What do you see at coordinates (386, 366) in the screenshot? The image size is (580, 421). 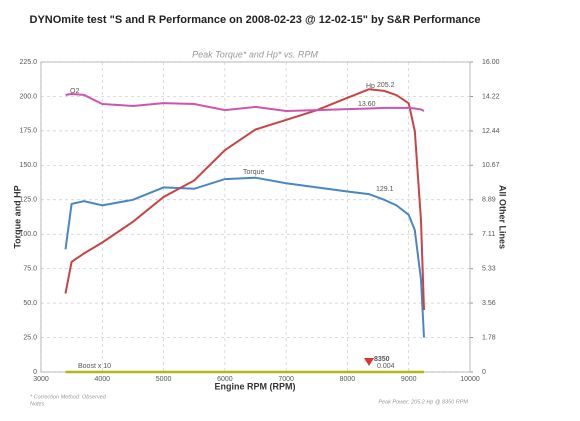 I see `annotation: 0.004` at bounding box center [386, 366].